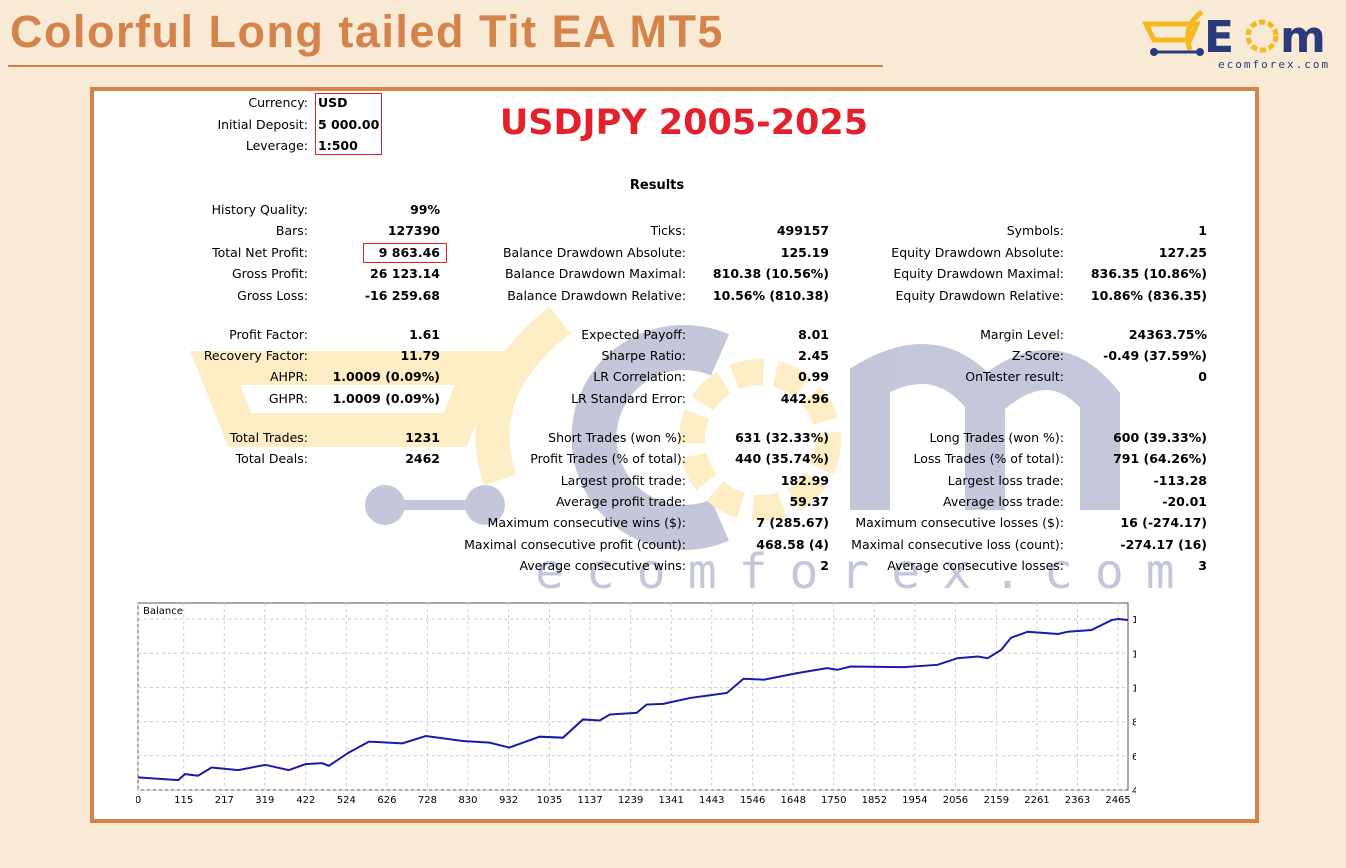  What do you see at coordinates (1077, 800) in the screenshot?
I see `x-tick-label: 2363` at bounding box center [1077, 800].